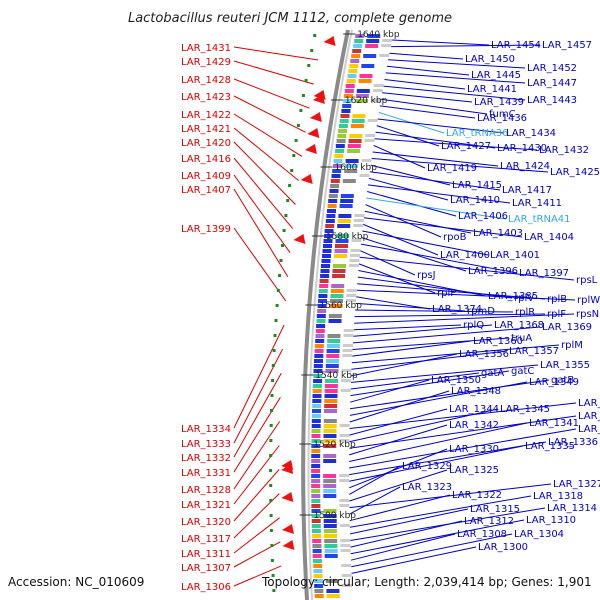 The width and height of the screenshot is (600, 600). What do you see at coordinates (206, 190) in the screenshot?
I see `gene-label-left: LAR_1407` at bounding box center [206, 190].